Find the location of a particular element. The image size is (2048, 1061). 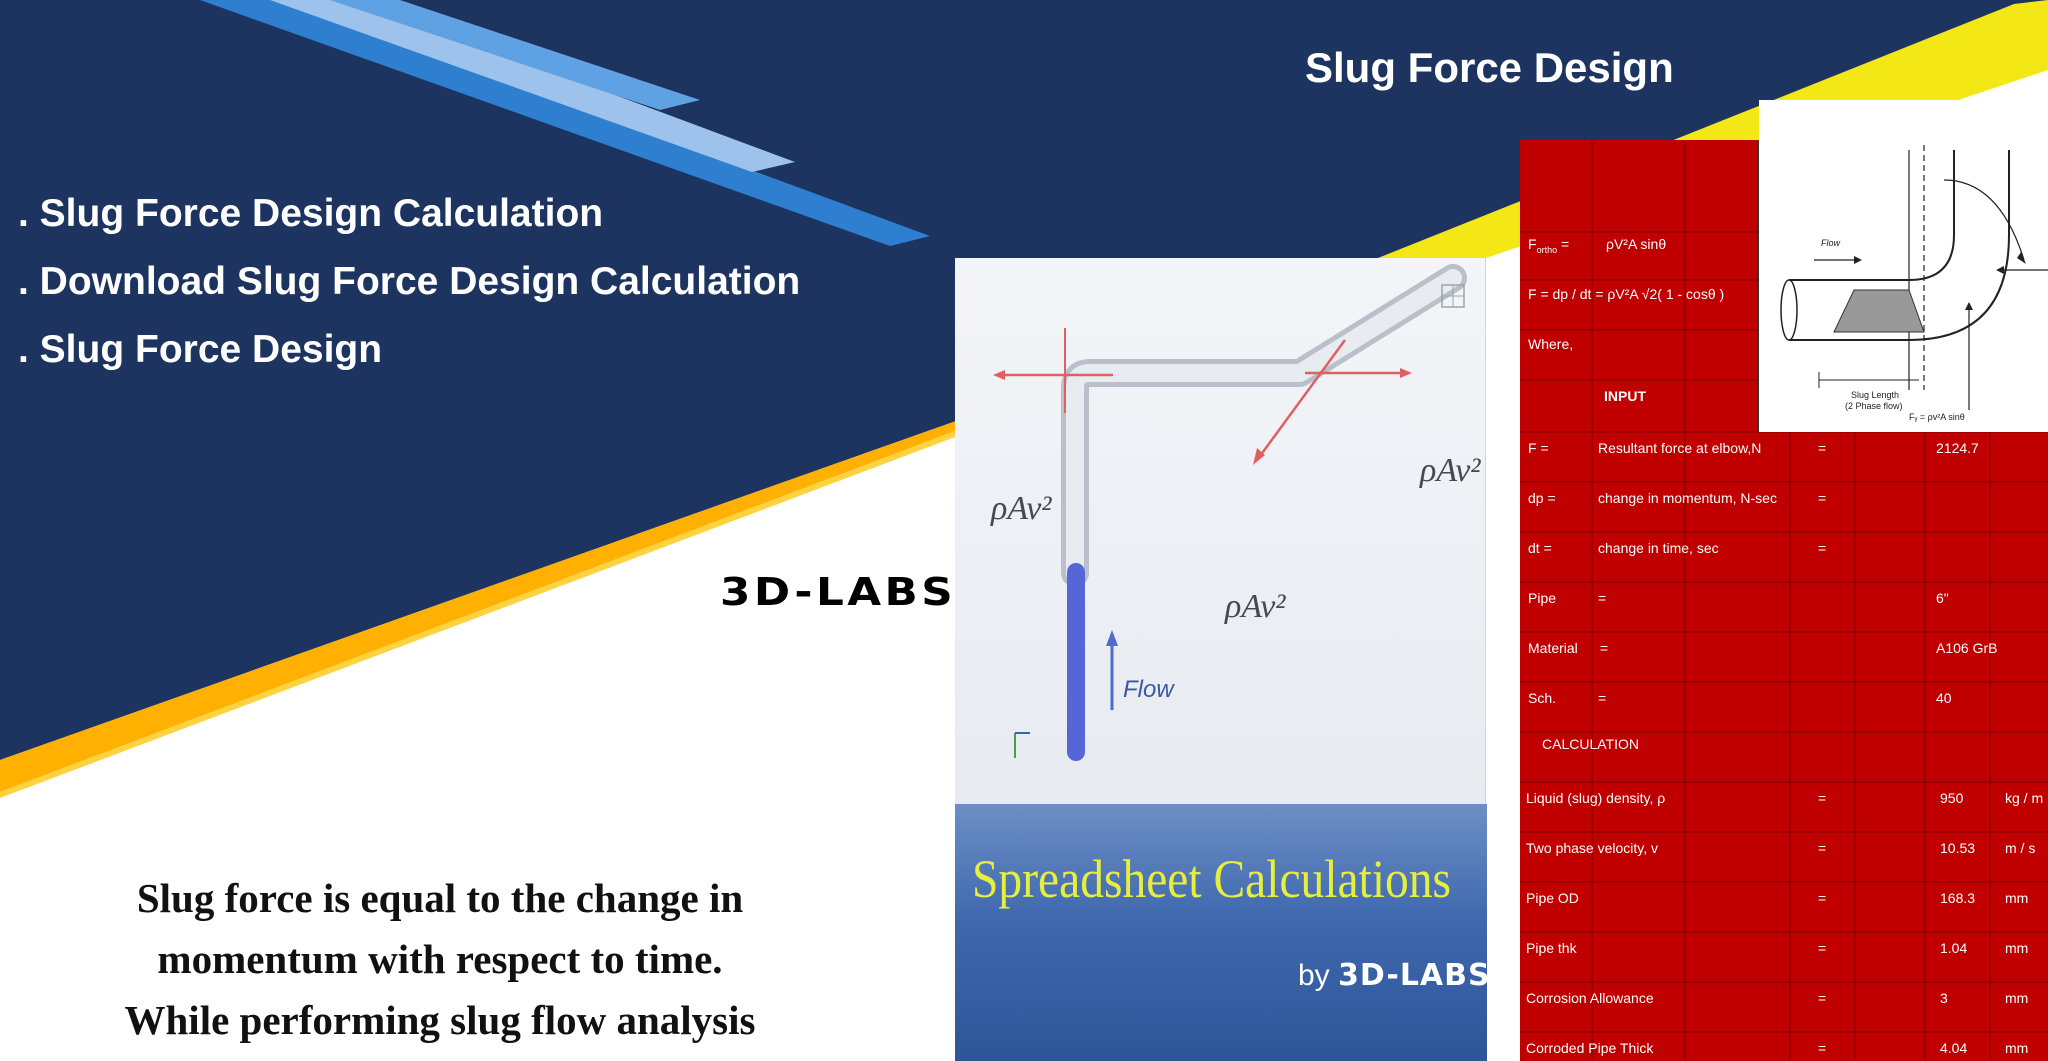

pipe-illustration is located at coordinates (1230, 512).